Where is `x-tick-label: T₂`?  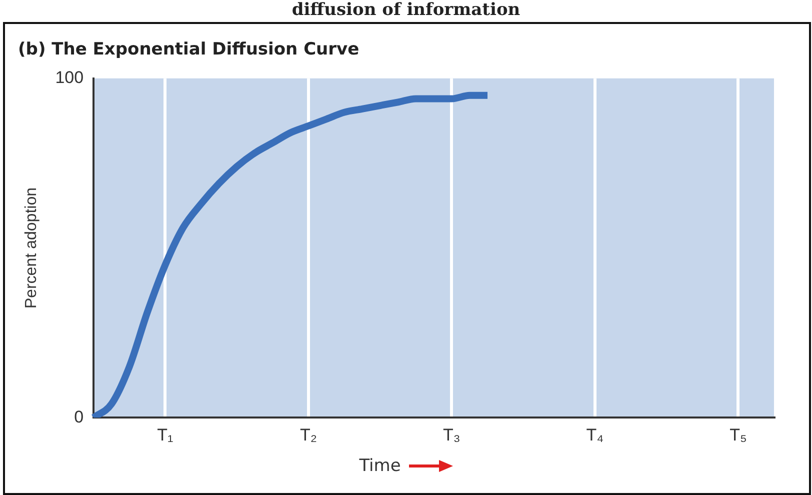 x-tick-label: T₂ is located at coordinates (308, 434).